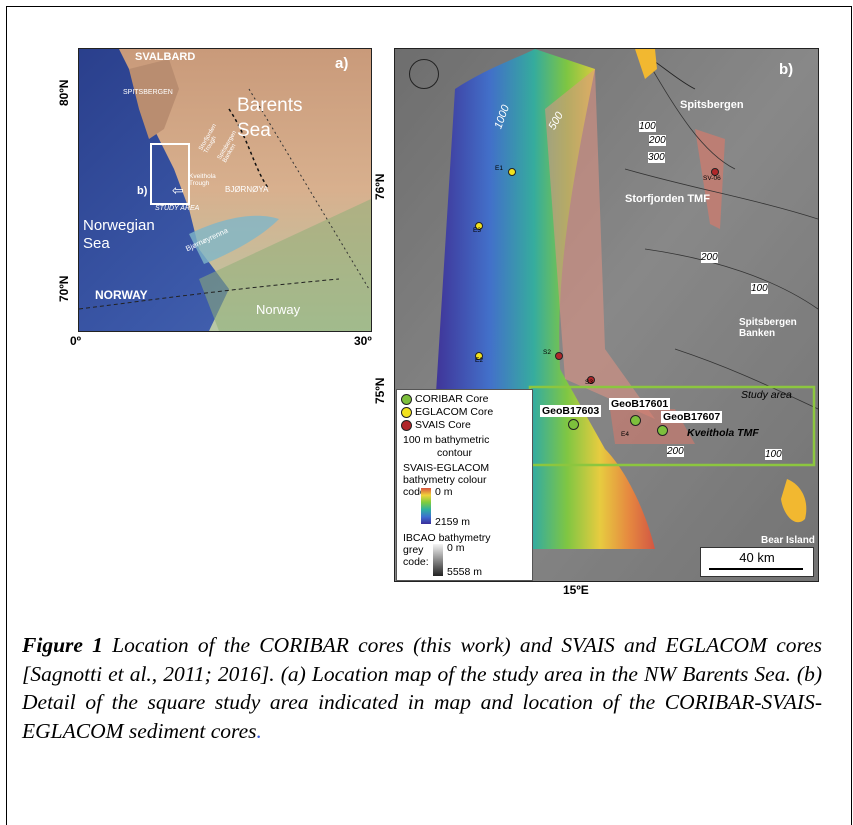  What do you see at coordinates (178, 190) in the screenshot?
I see `arrow-left-icon: ⇦` at bounding box center [178, 190].